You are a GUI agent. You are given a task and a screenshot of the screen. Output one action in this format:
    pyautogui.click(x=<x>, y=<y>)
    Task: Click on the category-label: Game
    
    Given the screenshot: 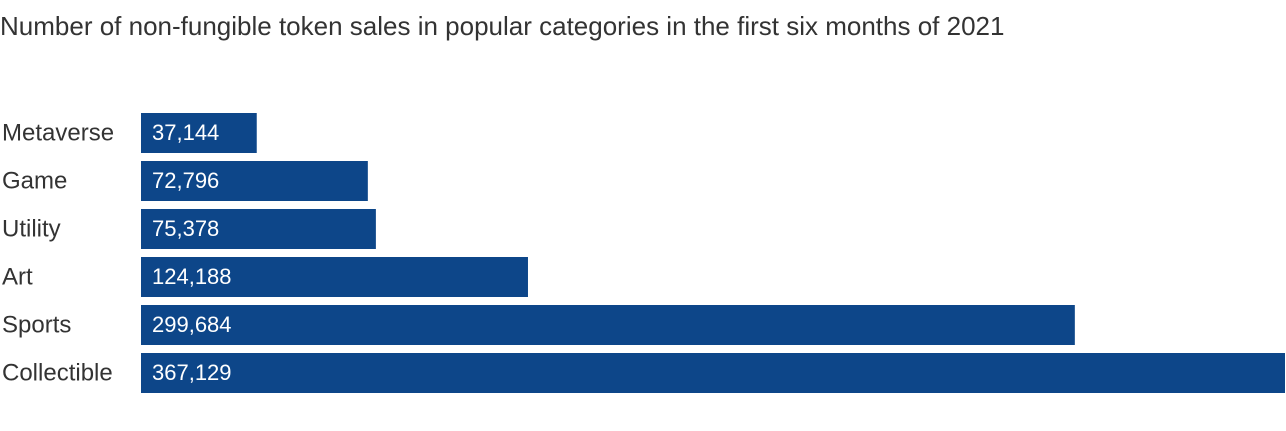 What is the action you would take?
    pyautogui.click(x=34, y=180)
    